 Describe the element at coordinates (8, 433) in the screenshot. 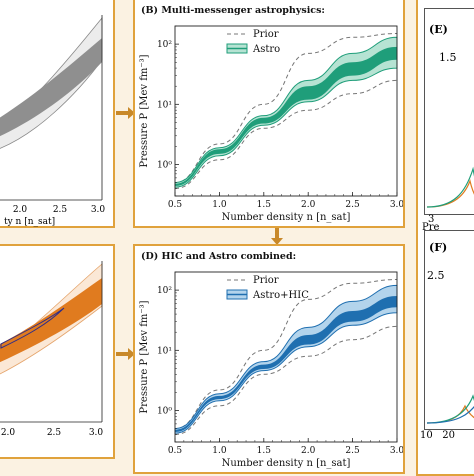

I see `panel-c-xtick-label: 2.0` at that location.